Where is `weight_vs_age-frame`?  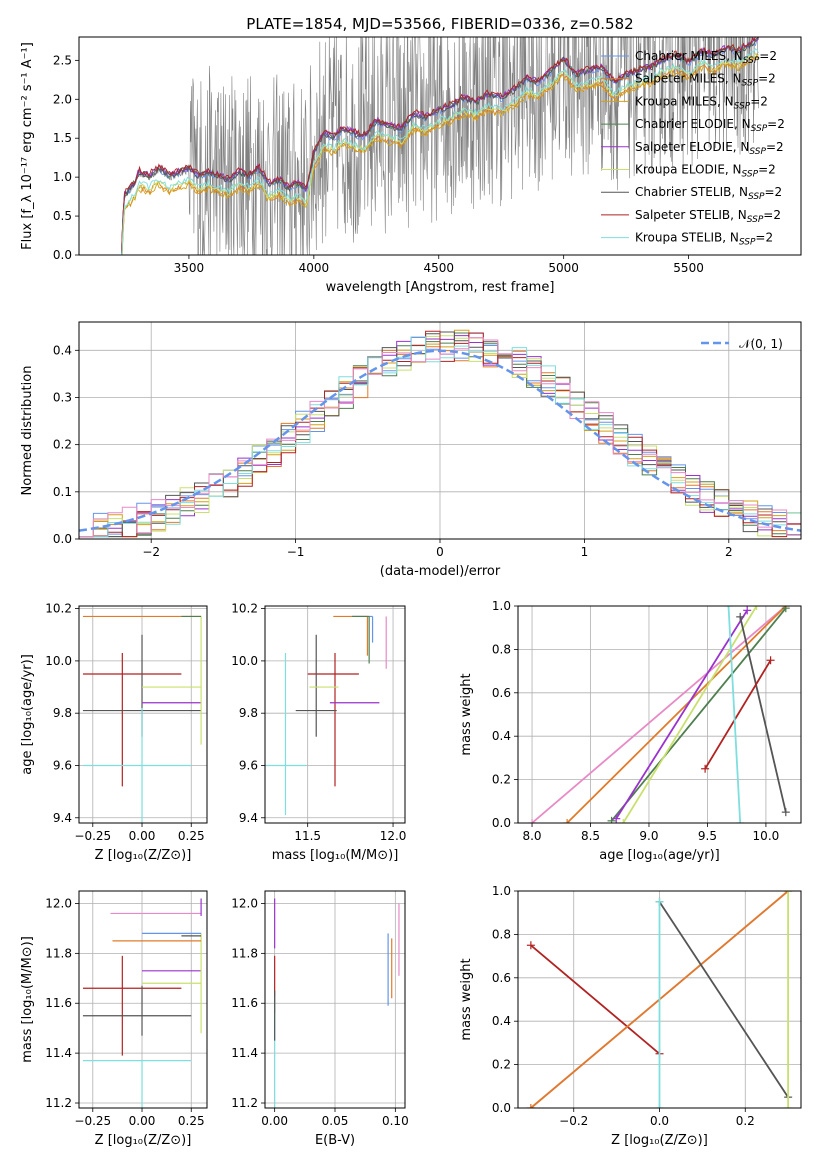 weight_vs_age-frame is located at coordinates (659, 714).